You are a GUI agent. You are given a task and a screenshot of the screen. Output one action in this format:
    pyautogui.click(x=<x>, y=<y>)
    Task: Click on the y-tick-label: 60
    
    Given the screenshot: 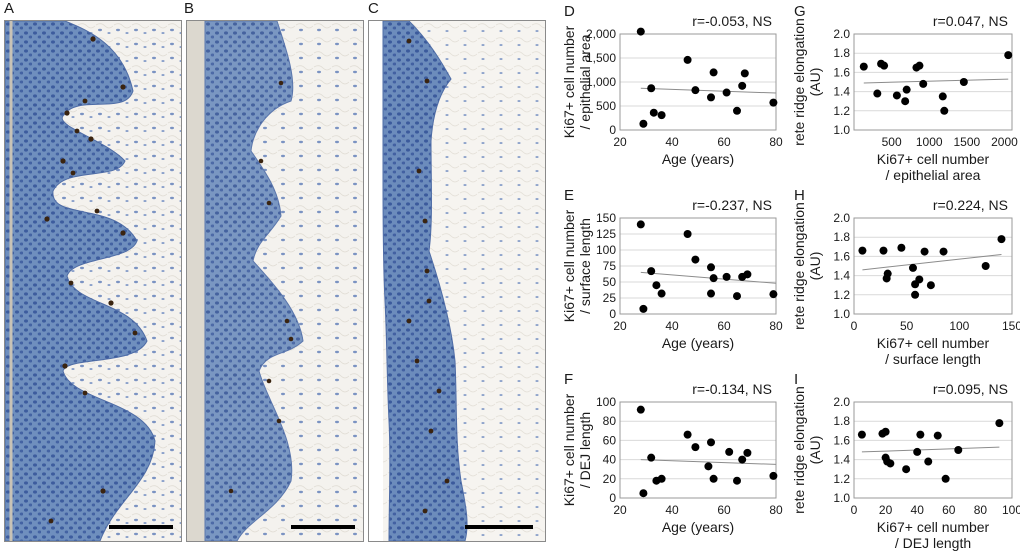 What is the action you would take?
    pyautogui.click(x=610, y=440)
    